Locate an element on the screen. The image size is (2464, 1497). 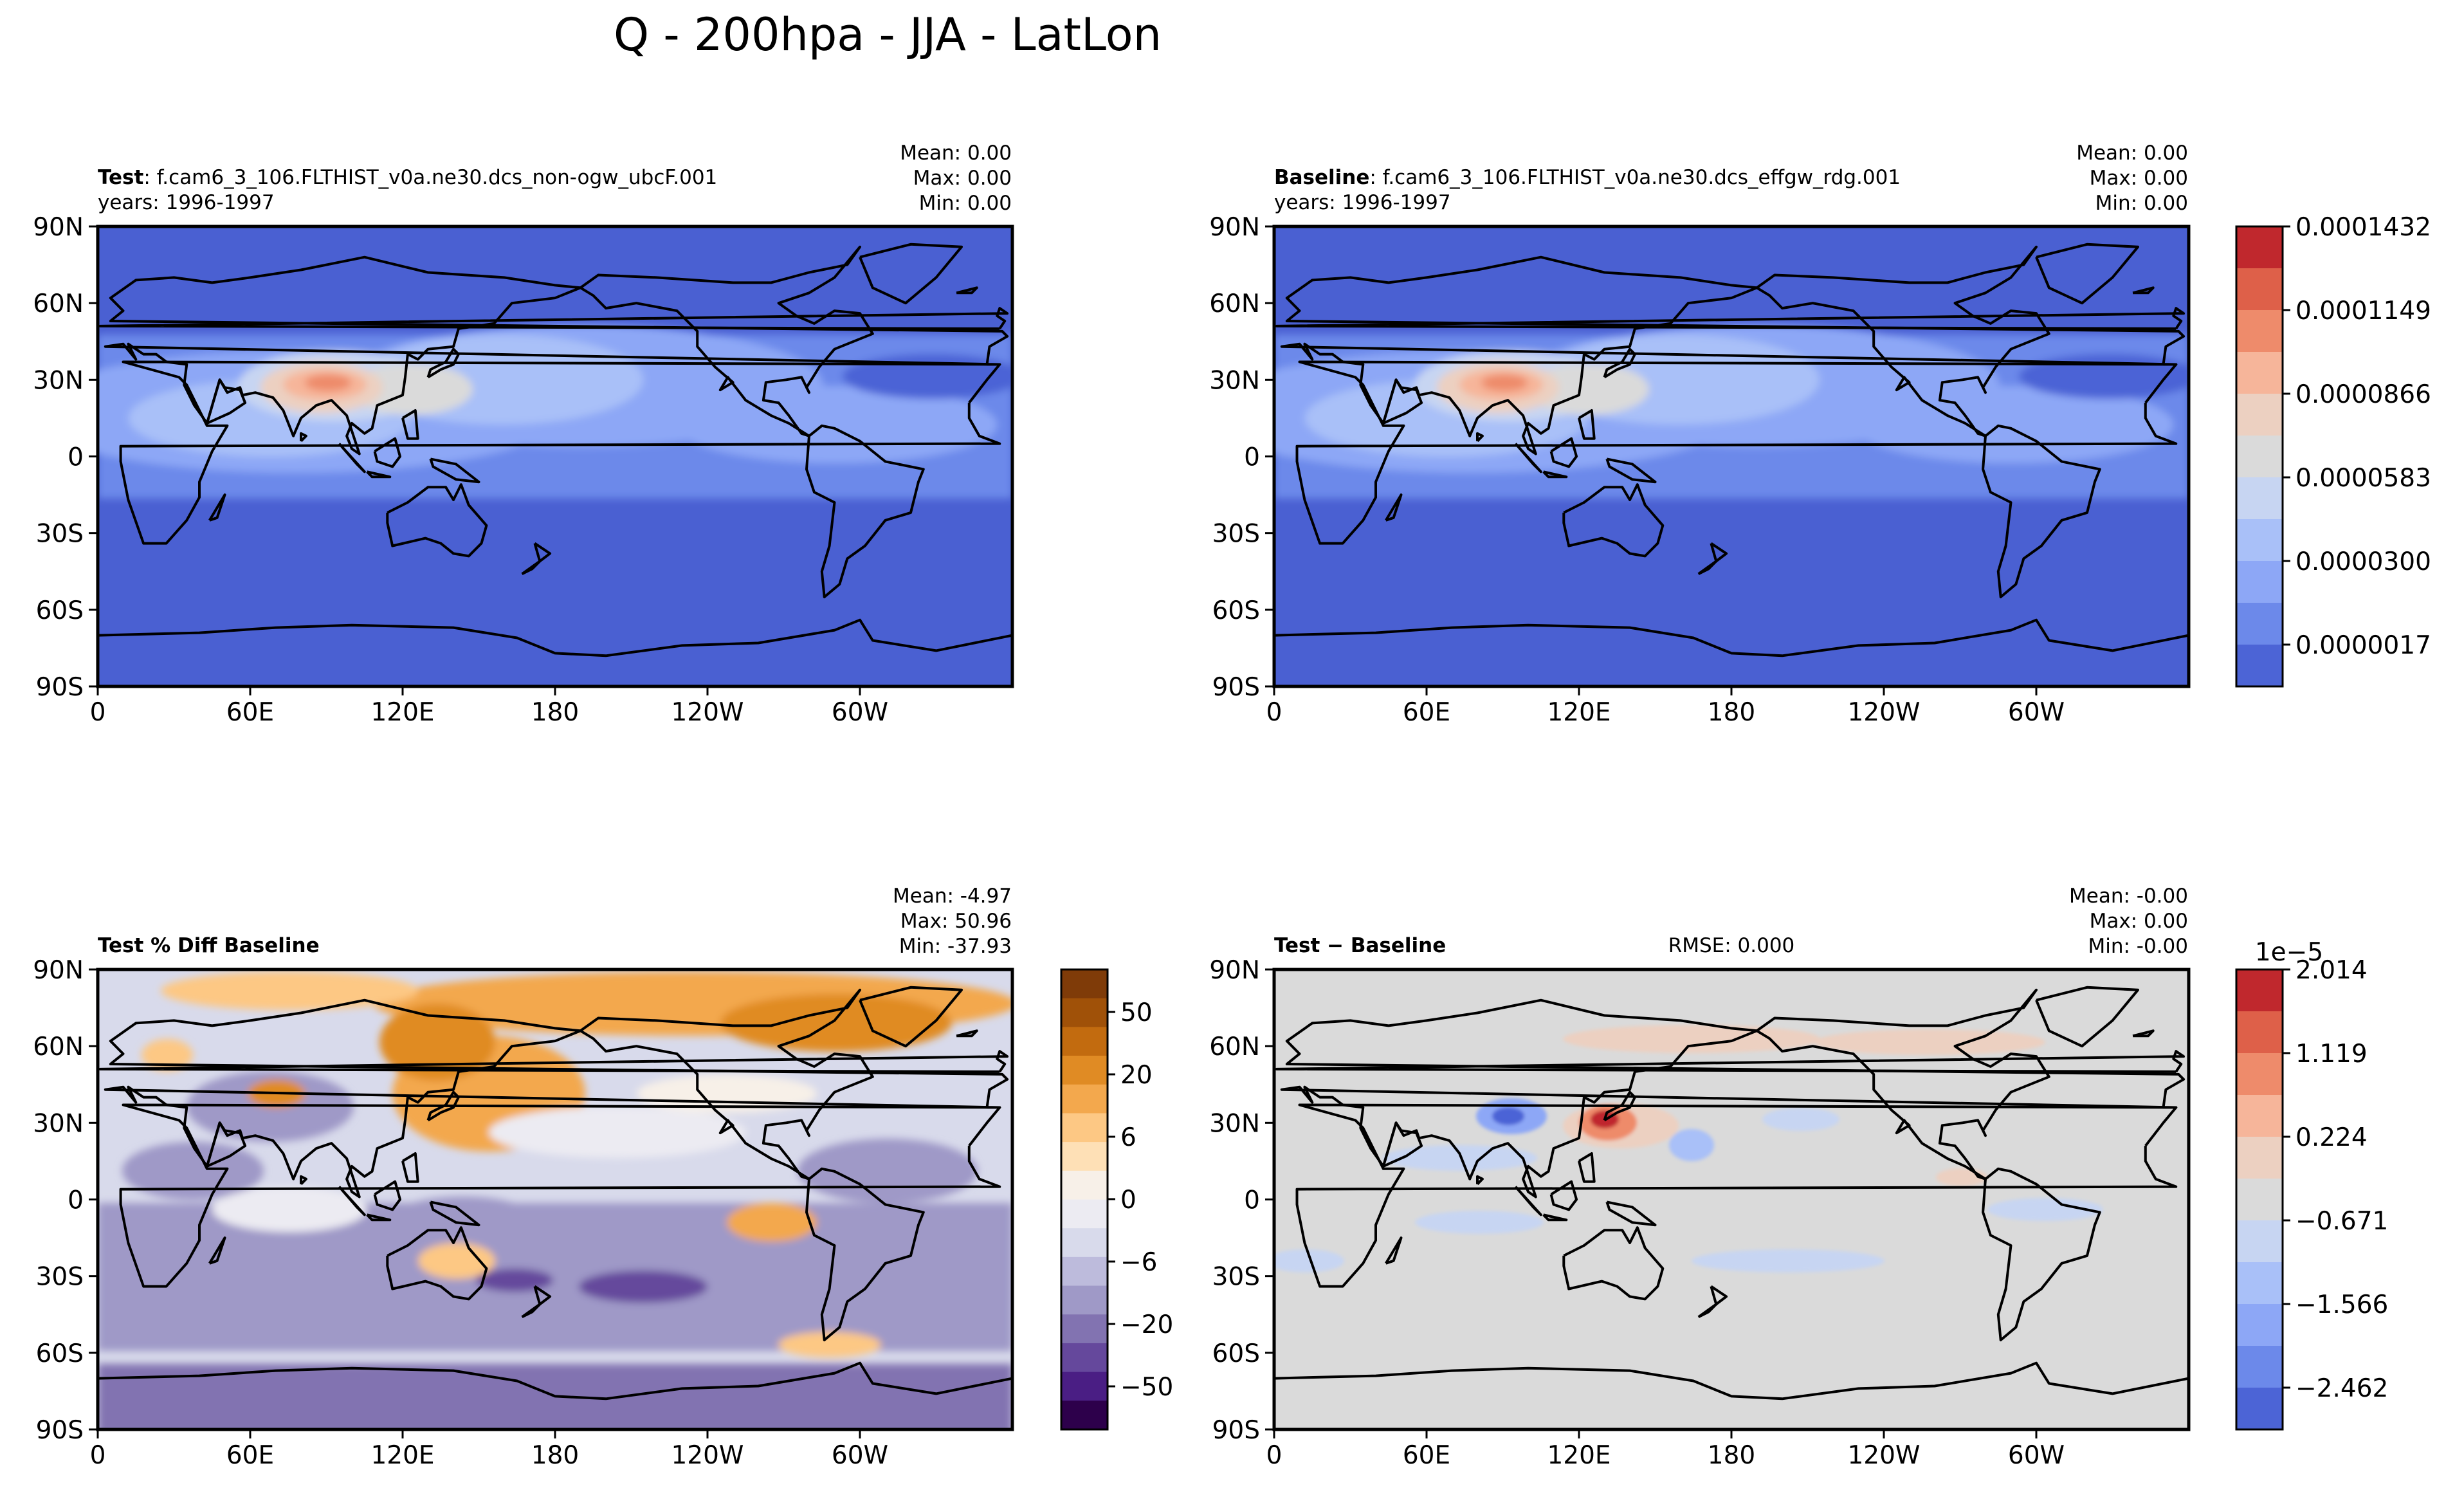
panel-baseline-ytick-label: 30S is located at coordinates (1236, 534).